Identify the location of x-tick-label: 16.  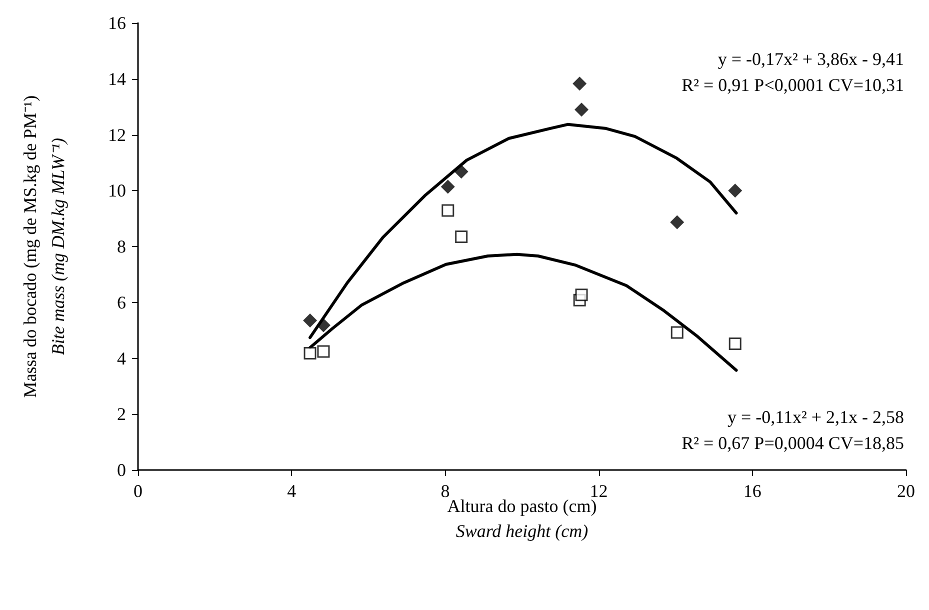
(752, 491).